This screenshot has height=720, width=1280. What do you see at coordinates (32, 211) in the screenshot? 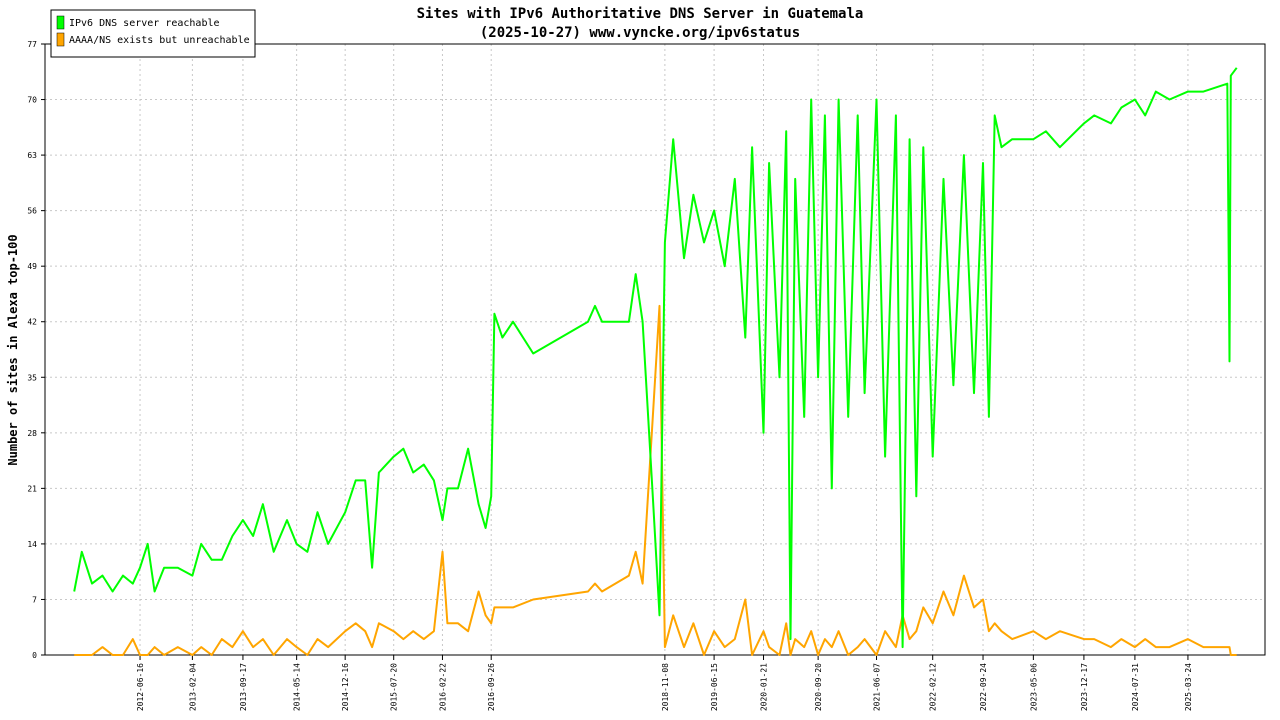
I see `y-tick-label: 56` at bounding box center [32, 211].